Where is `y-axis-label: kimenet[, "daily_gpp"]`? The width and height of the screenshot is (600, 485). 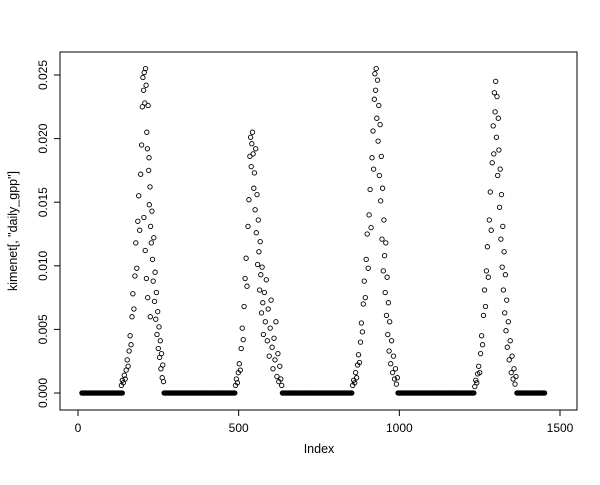 y-axis-label: kimenet[, "daily_gpp"] is located at coordinates (13, 231).